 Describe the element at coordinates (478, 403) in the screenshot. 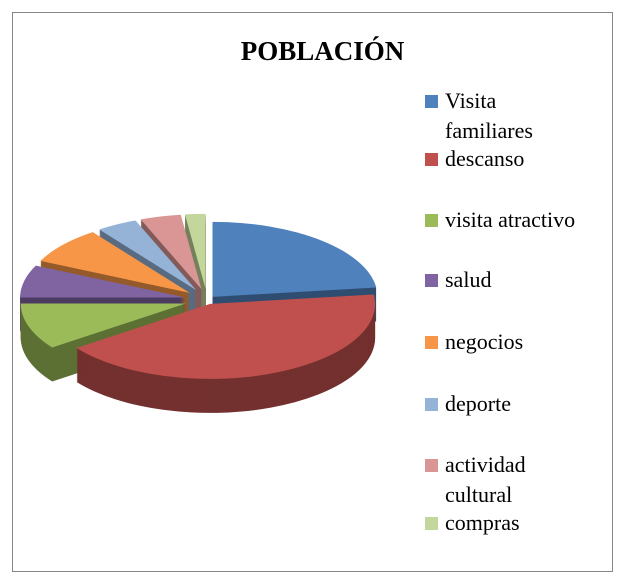

I see `legend-label: deporte` at that location.